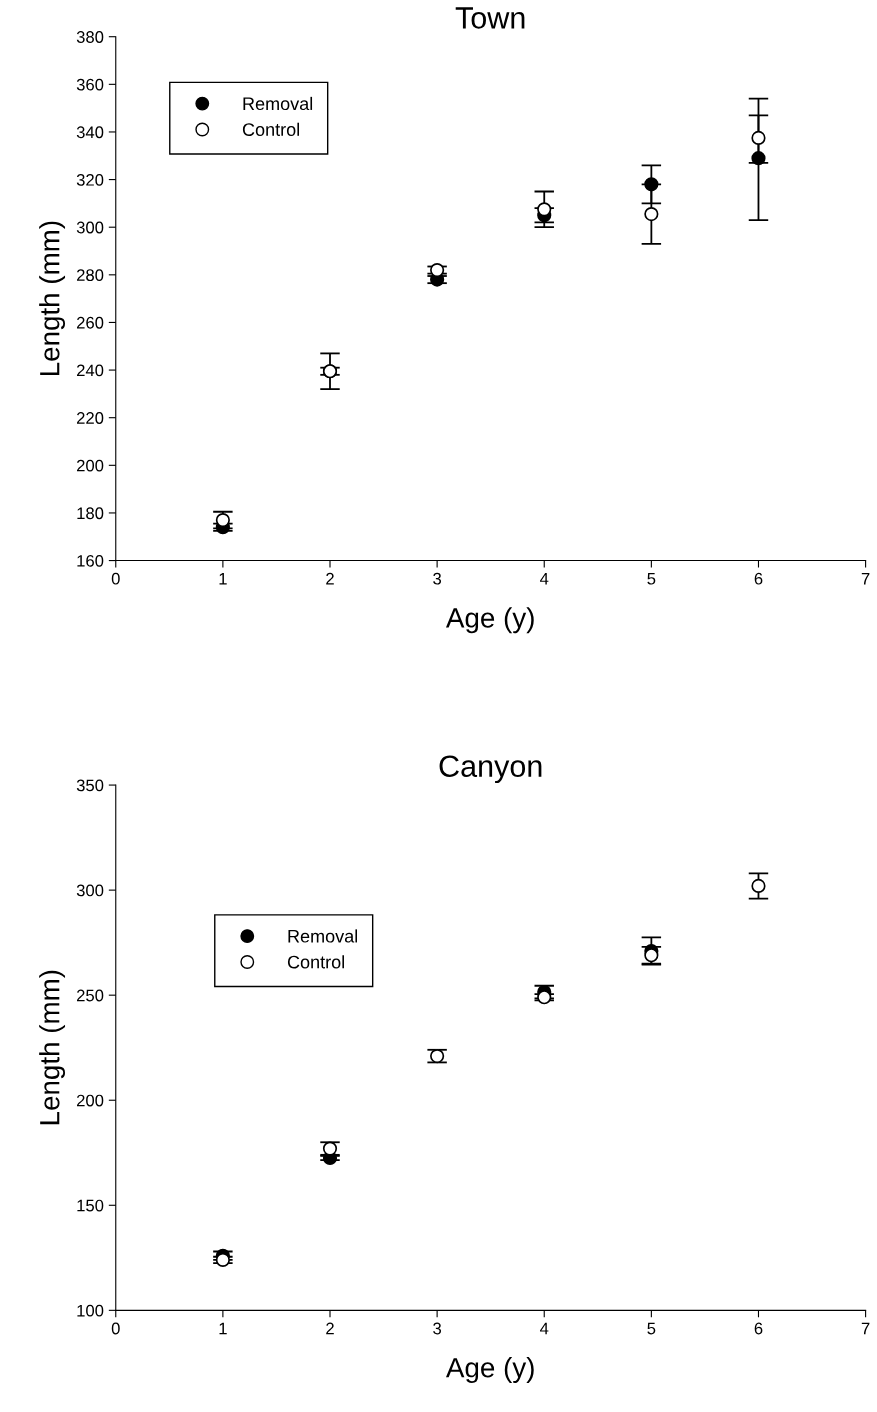  Describe the element at coordinates (90, 84) in the screenshot. I see `y-tick-label: 360` at that location.